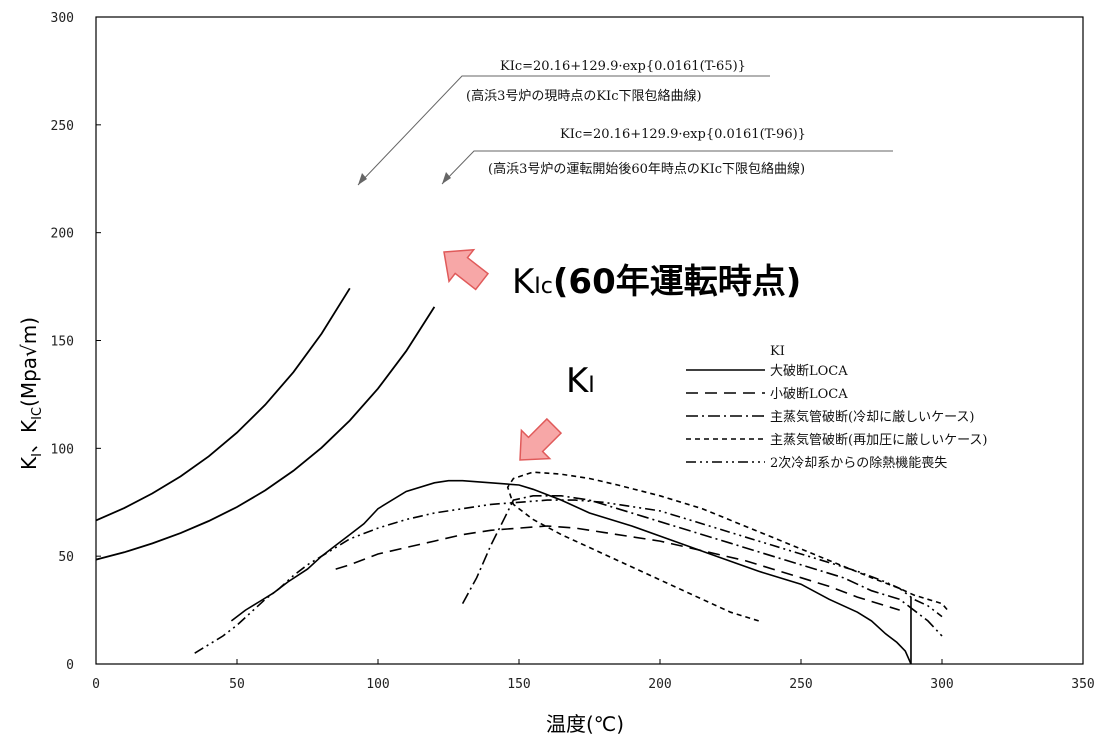 This screenshot has width=1101, height=741. I want to click on kic-callout-main: K, so click(524, 282).